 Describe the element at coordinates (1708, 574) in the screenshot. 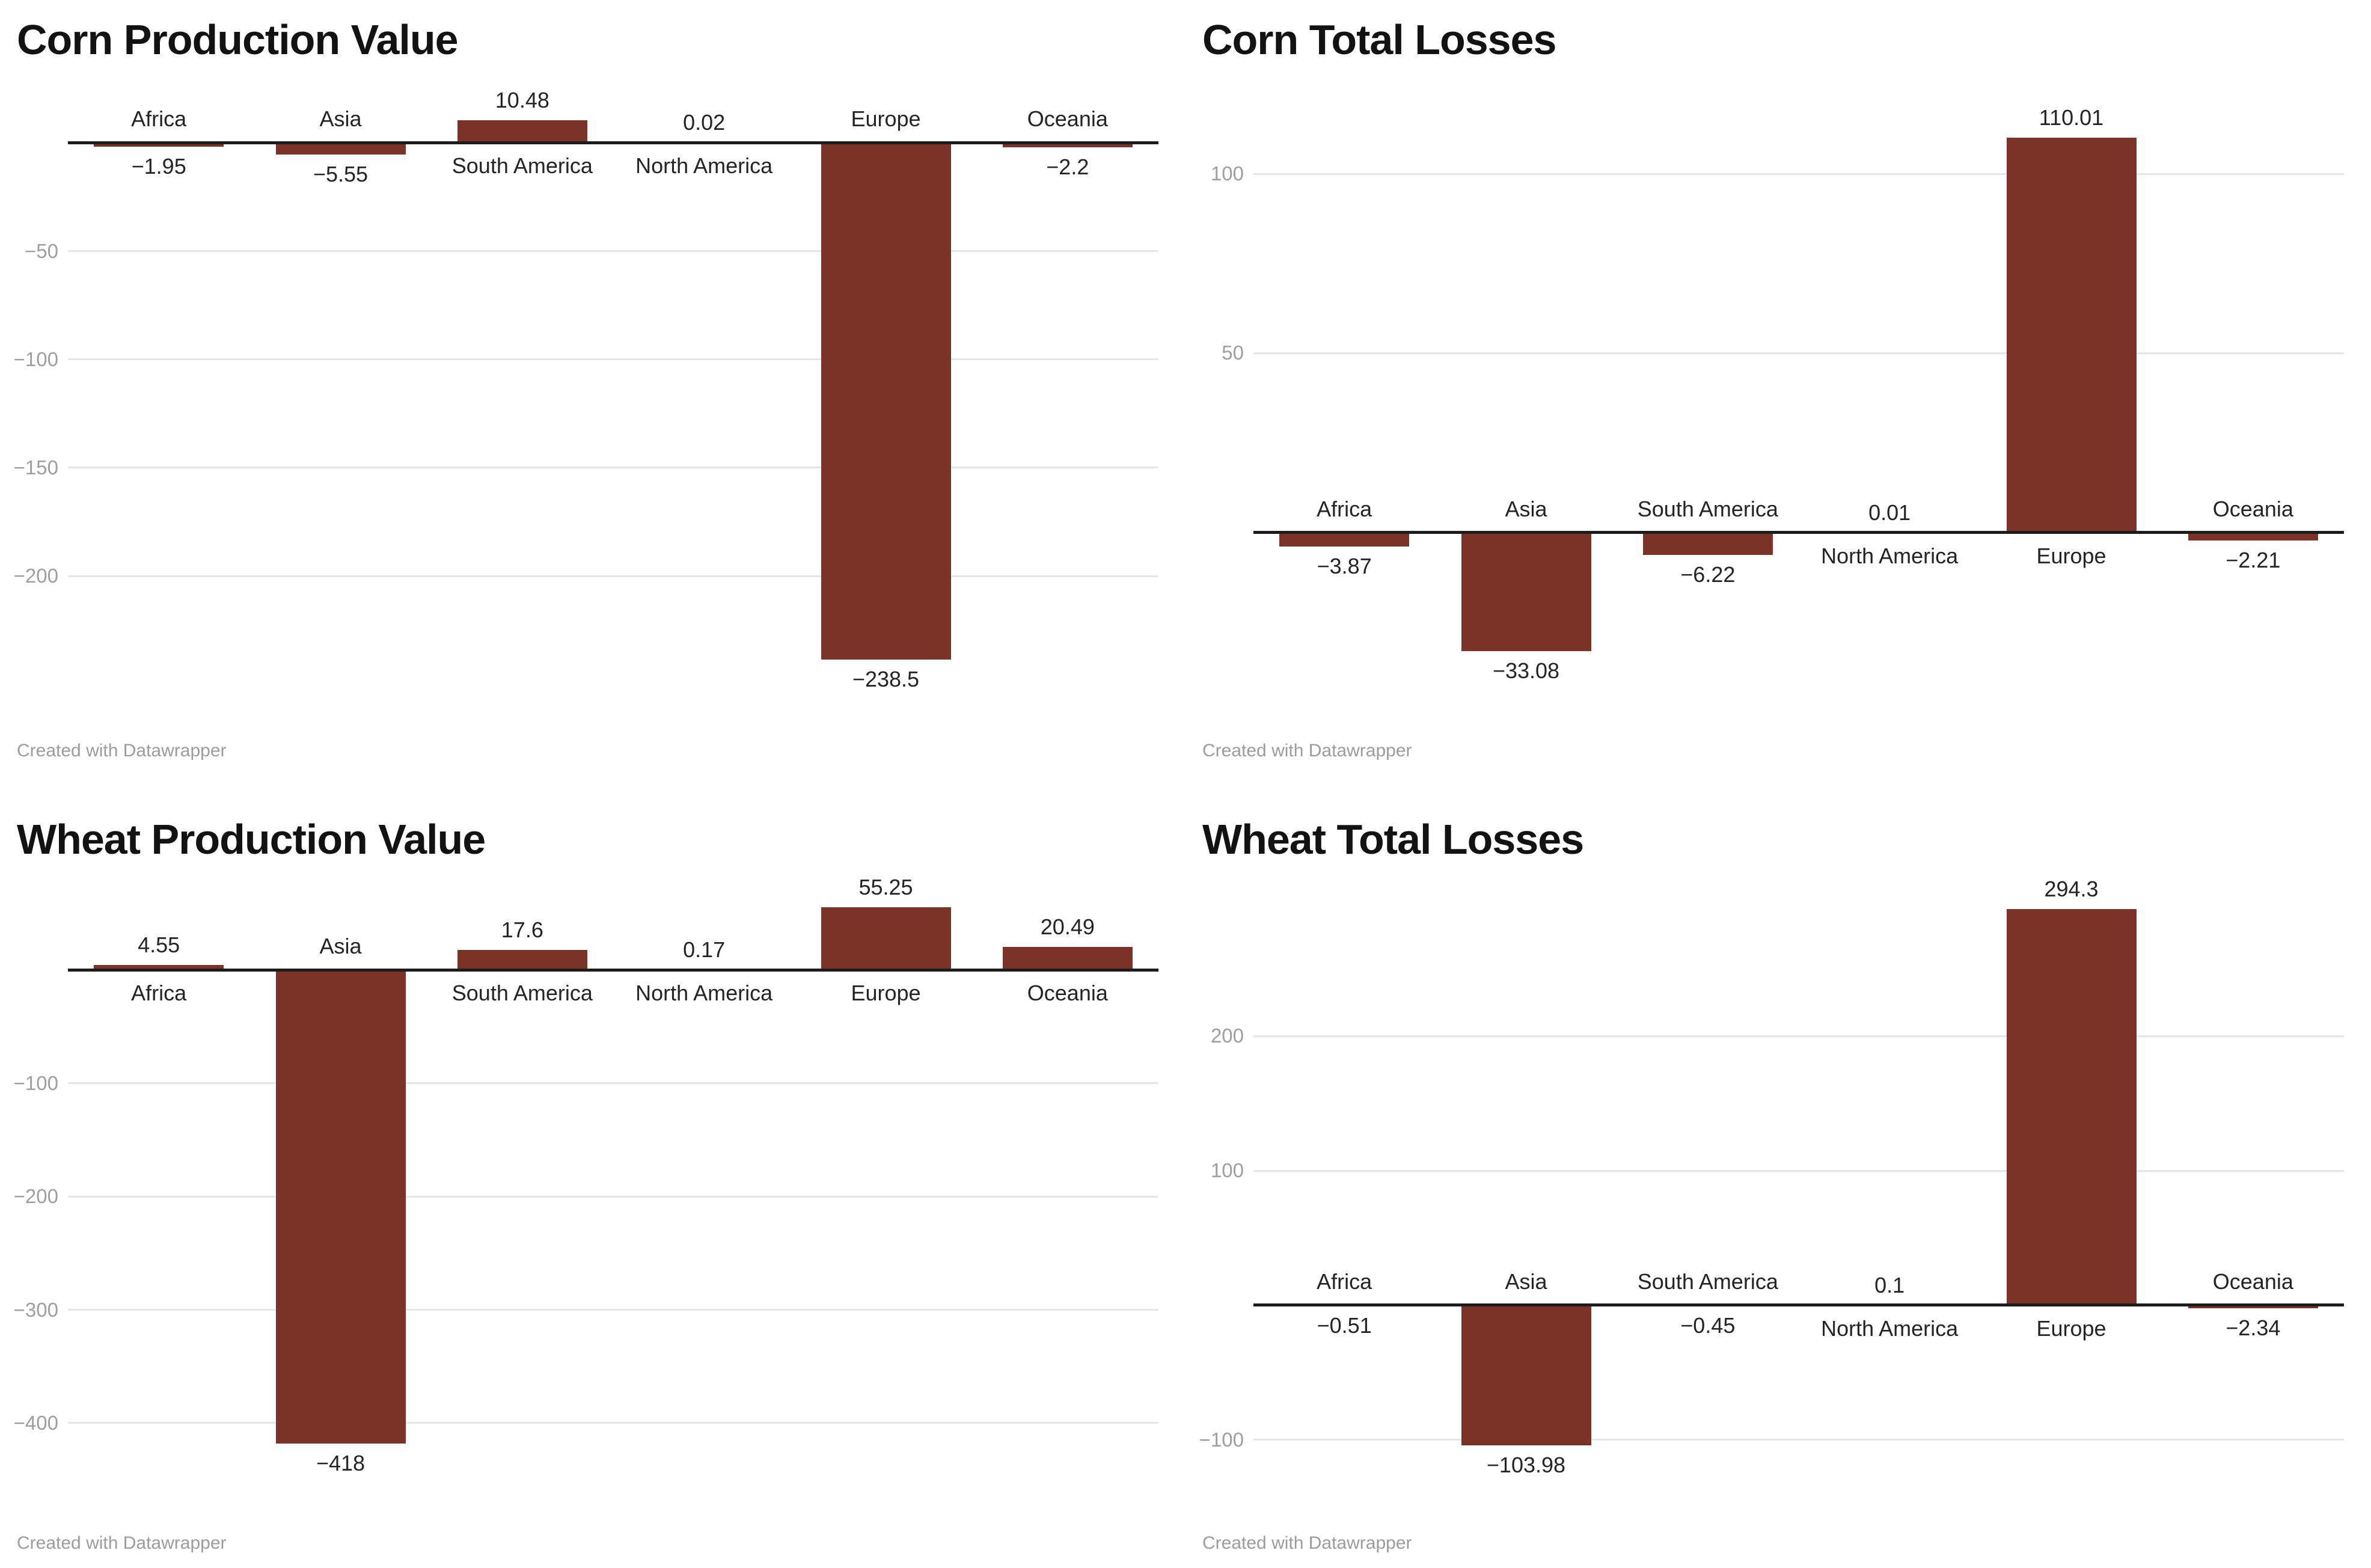

I see `bar-value-label: −6.22` at that location.